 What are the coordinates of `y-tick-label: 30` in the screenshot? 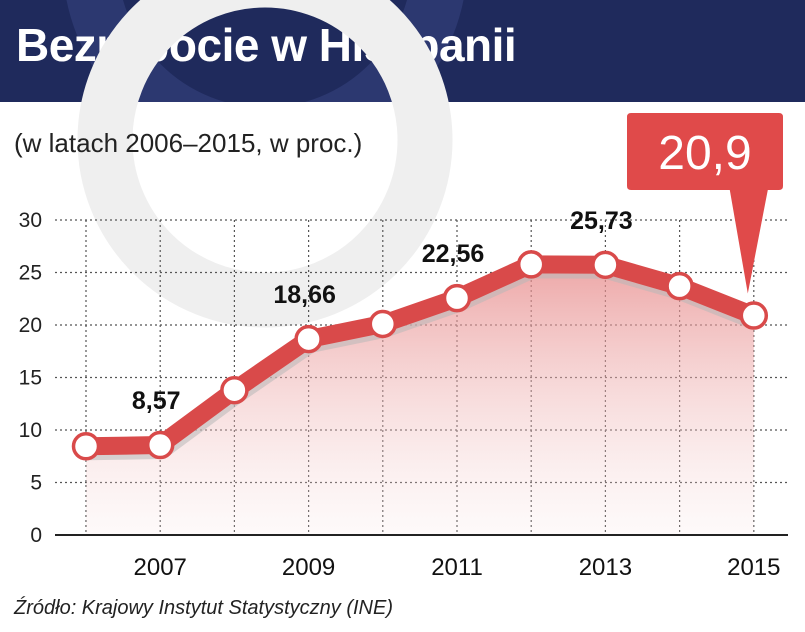 It's located at (30, 220).